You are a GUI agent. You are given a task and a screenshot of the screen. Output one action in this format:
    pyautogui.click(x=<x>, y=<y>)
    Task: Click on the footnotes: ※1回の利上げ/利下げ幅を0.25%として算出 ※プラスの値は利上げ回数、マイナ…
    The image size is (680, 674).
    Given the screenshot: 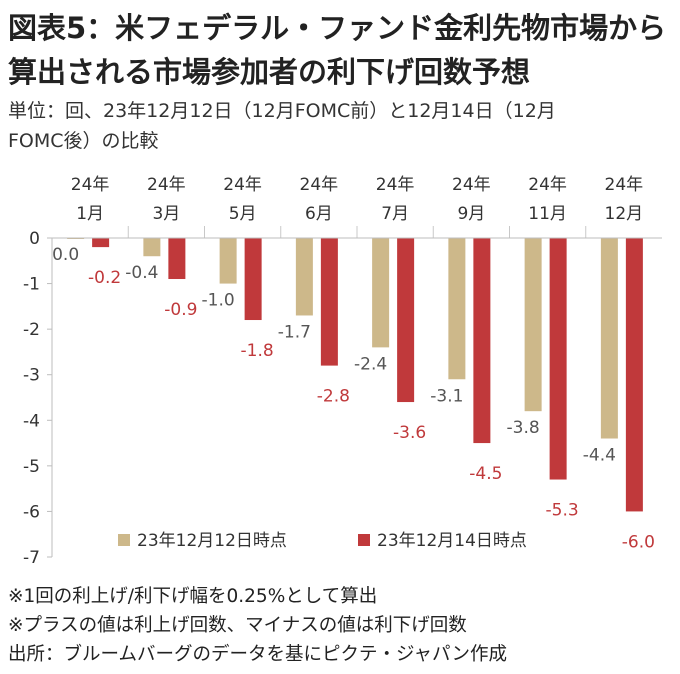 What is the action you would take?
    pyautogui.click(x=340, y=625)
    